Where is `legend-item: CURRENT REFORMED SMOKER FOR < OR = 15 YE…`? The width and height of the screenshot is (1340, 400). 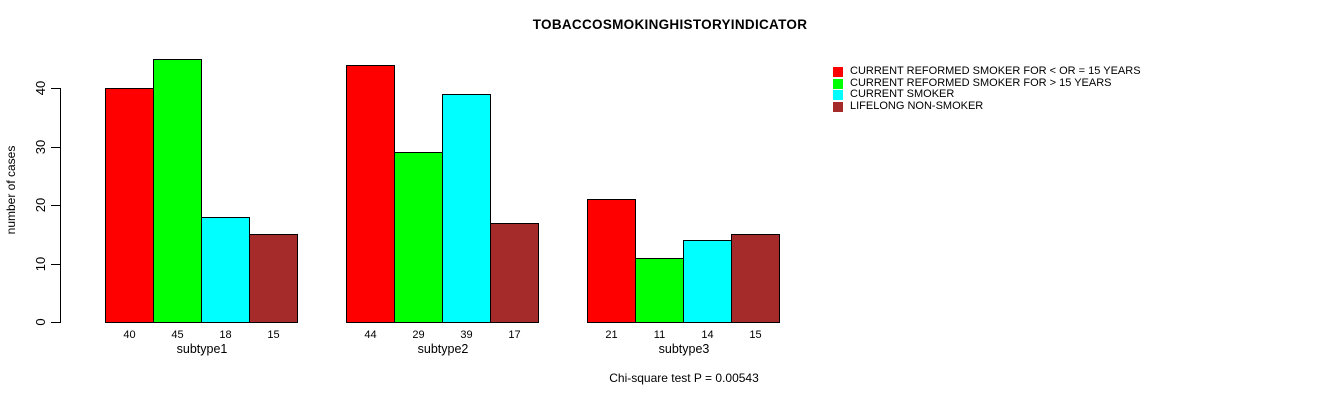 legend-item: CURRENT REFORMED SMOKER FOR < OR = 15 YE… is located at coordinates (987, 71).